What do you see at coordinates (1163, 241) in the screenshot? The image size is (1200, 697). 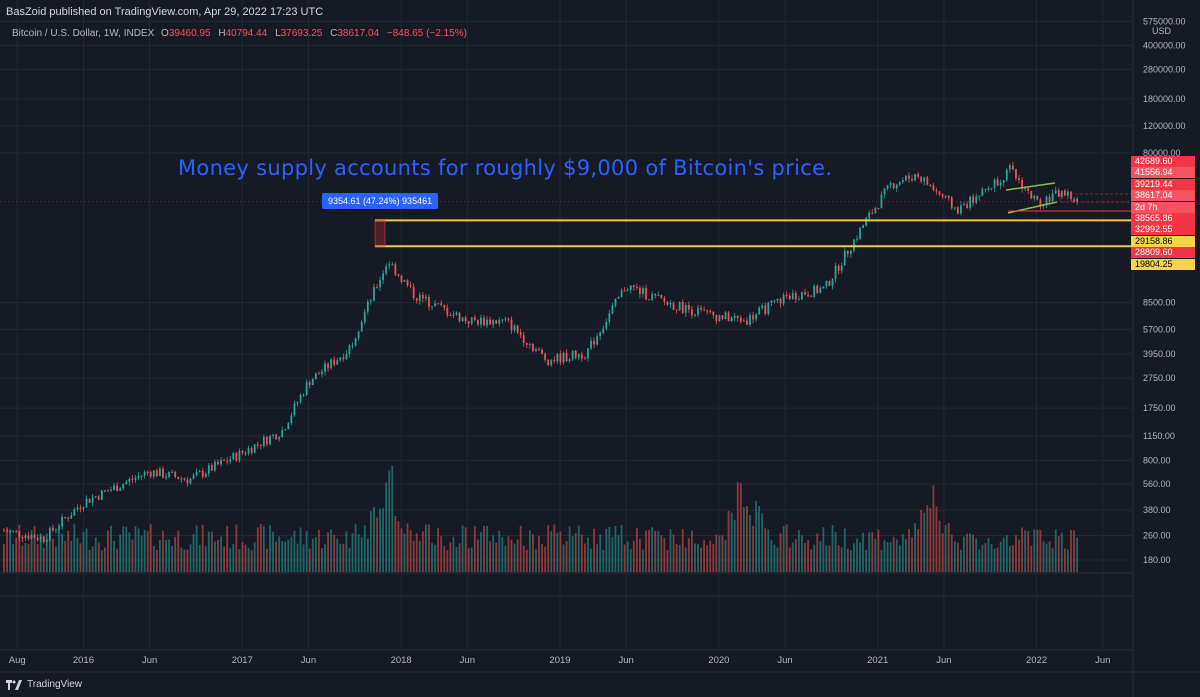 I see `price-tag: 29158.86` at bounding box center [1163, 241].